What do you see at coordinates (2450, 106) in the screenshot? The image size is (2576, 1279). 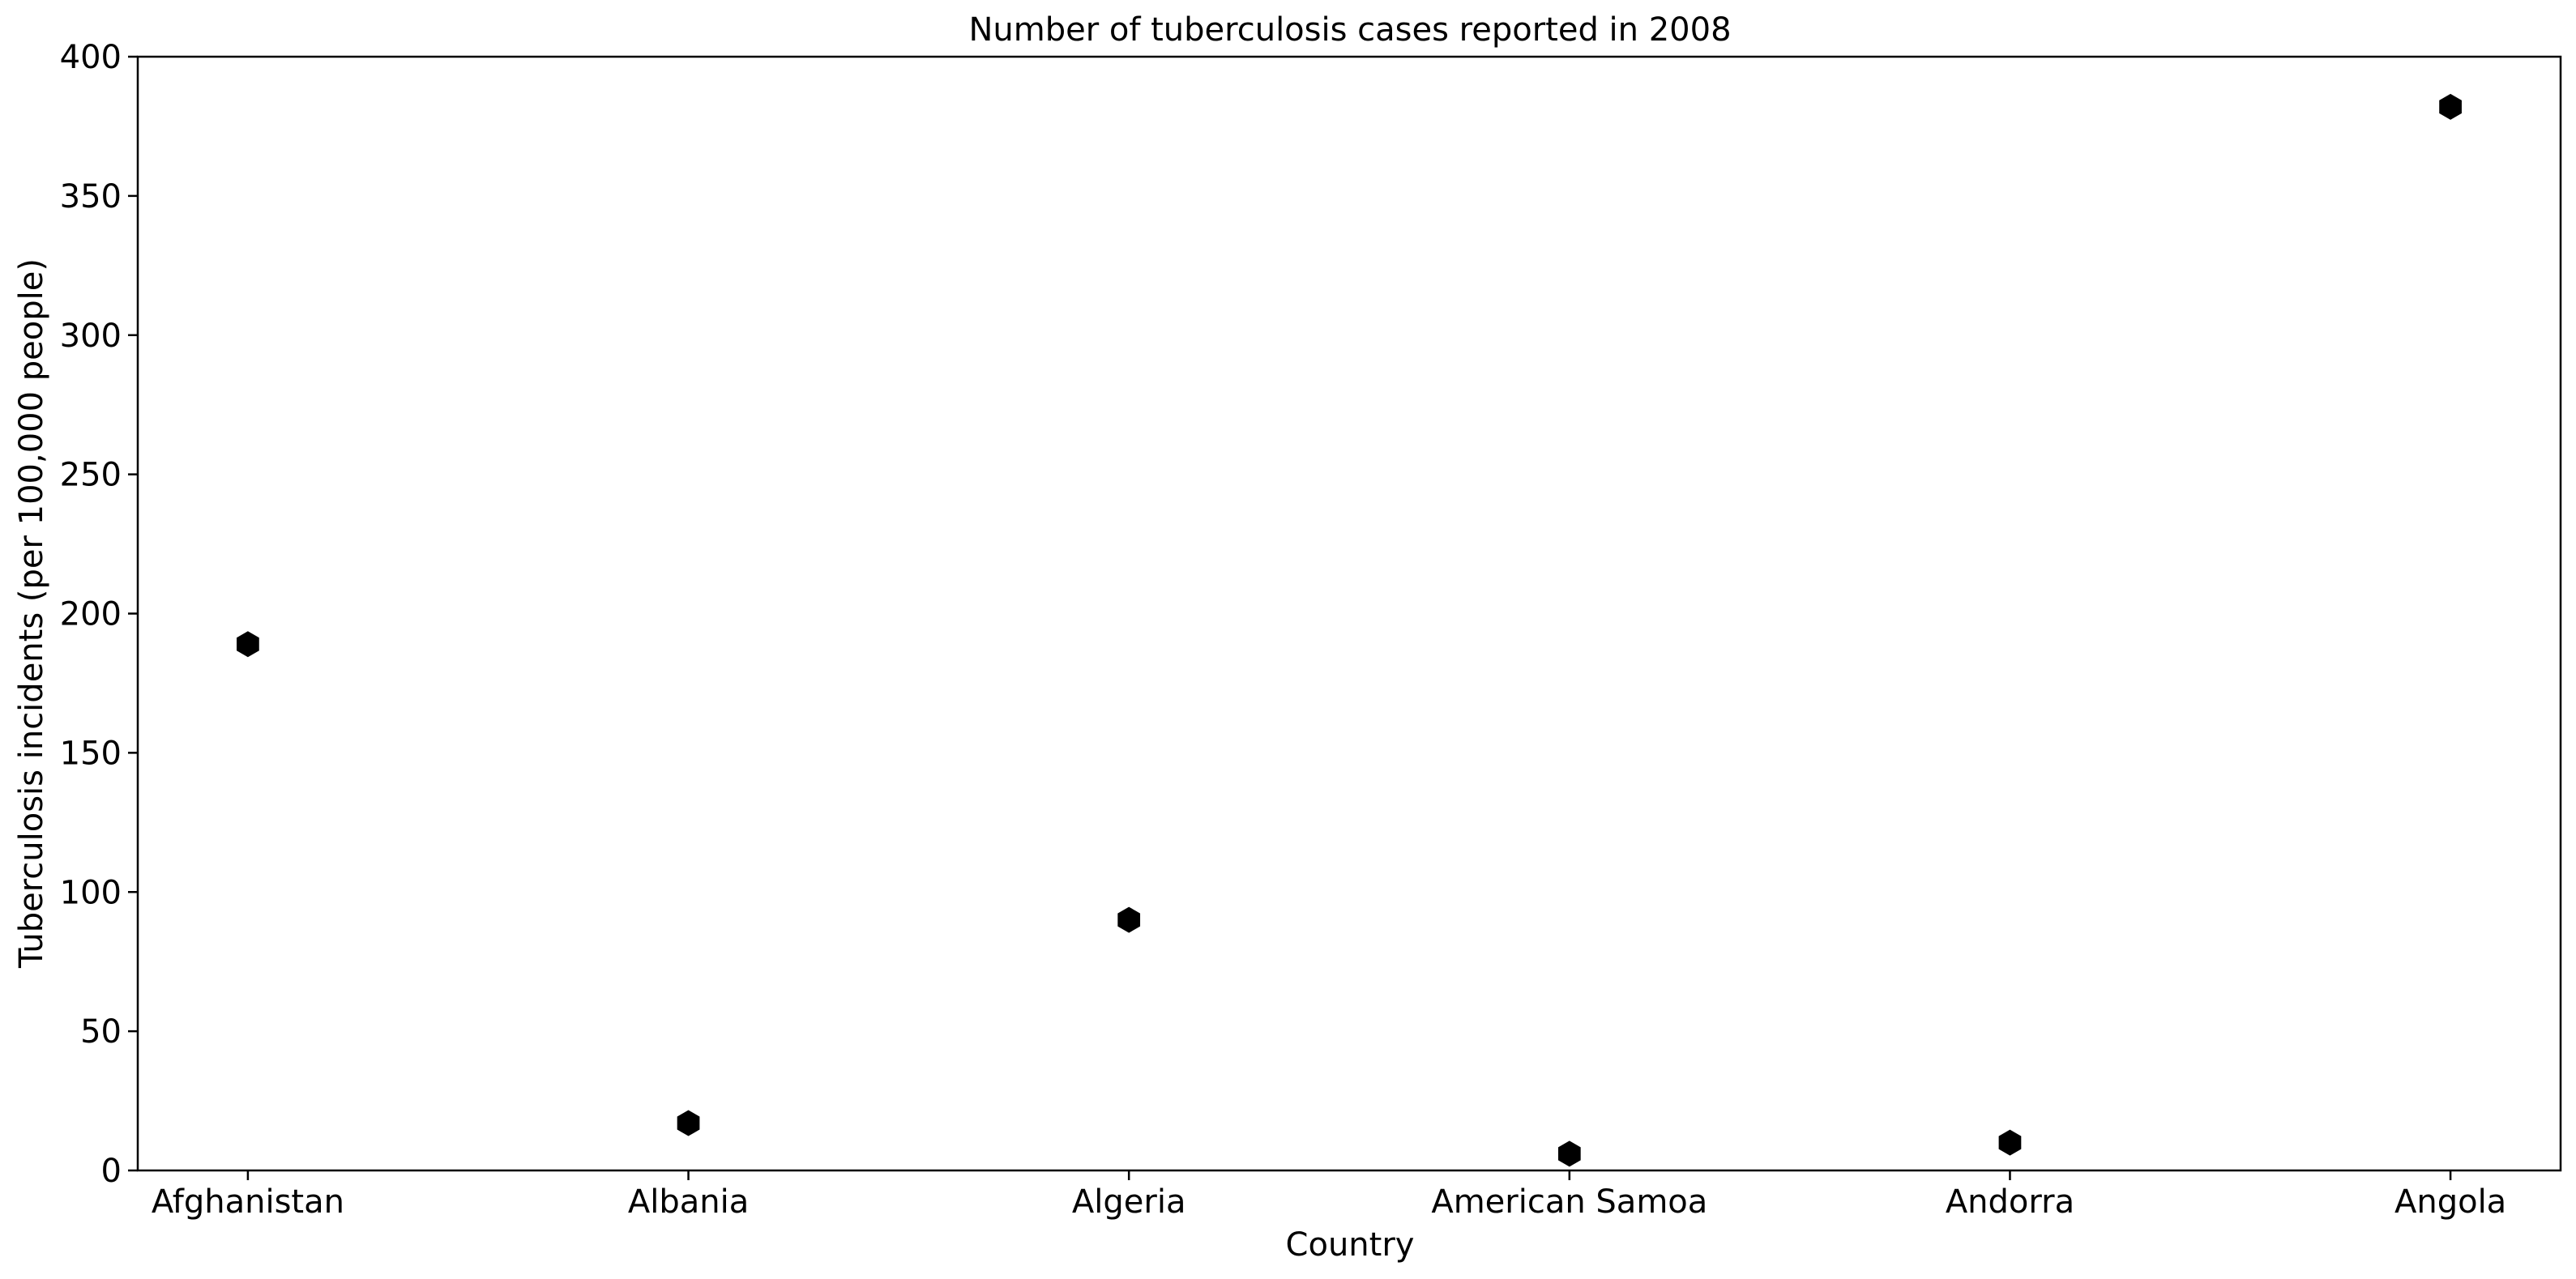 I see `data-point-angola` at bounding box center [2450, 106].